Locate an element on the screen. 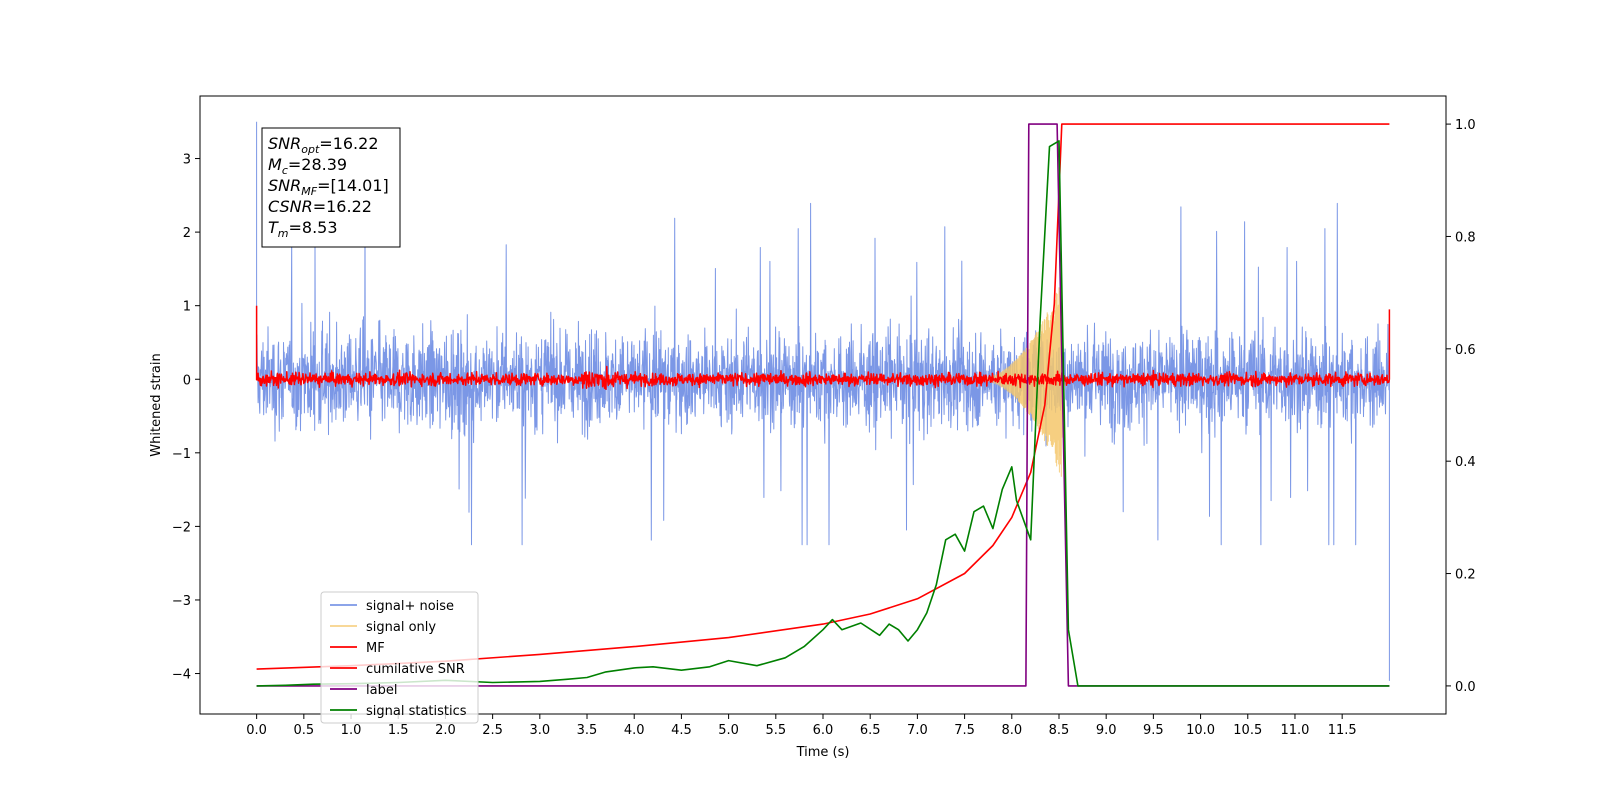 The height and width of the screenshot is (800, 1600). annotation-value: =8.53 is located at coordinates (313, 227).